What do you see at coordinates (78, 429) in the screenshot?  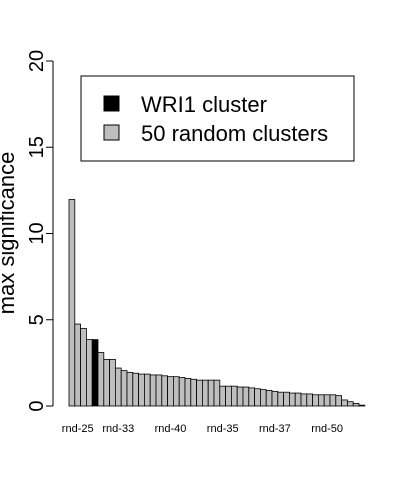 I see `x-tick-label: rnd-25` at bounding box center [78, 429].